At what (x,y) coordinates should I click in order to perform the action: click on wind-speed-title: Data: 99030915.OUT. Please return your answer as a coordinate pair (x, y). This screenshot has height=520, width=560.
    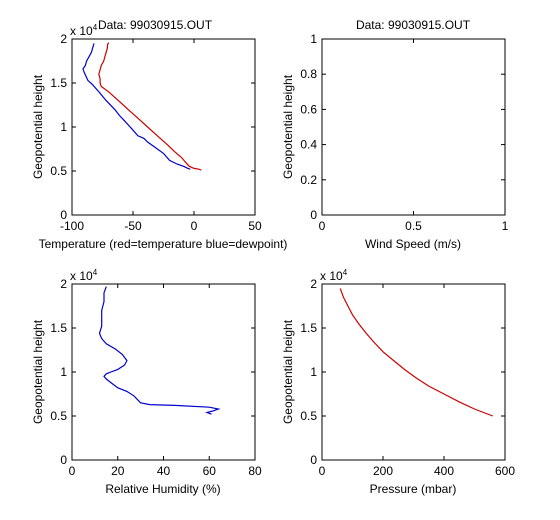
    Looking at the image, I should click on (413, 25).